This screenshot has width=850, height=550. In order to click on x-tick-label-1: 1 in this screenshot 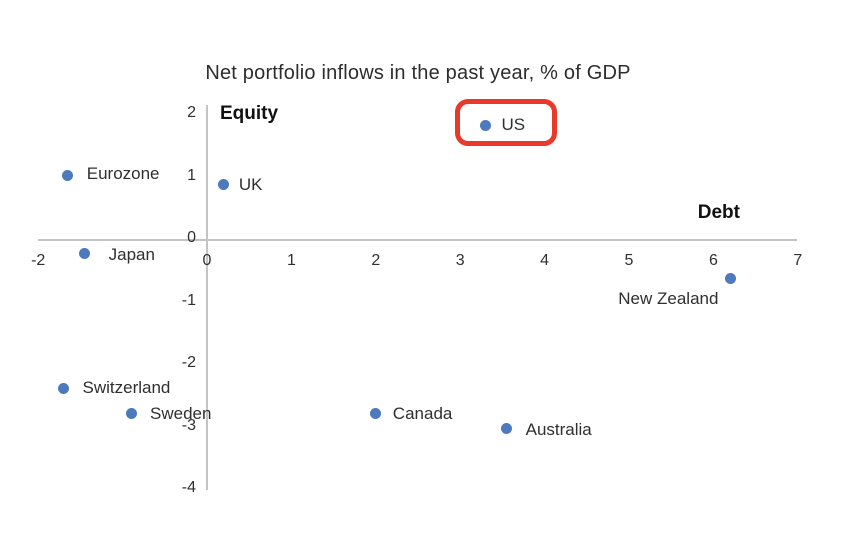, I will do `click(291, 260)`.